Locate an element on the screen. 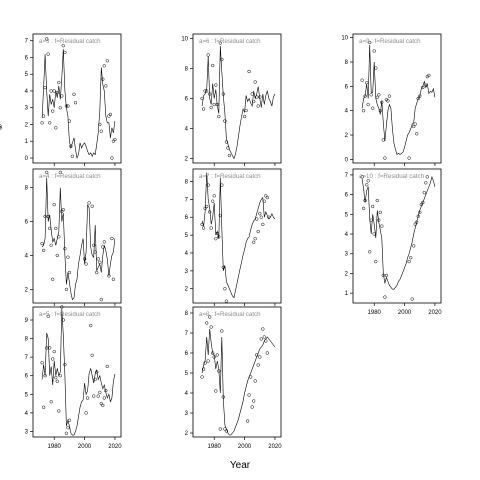 This screenshot has height=480, width=480. panel-title: a=10 : f=Residual catch is located at coordinates (392, 176).